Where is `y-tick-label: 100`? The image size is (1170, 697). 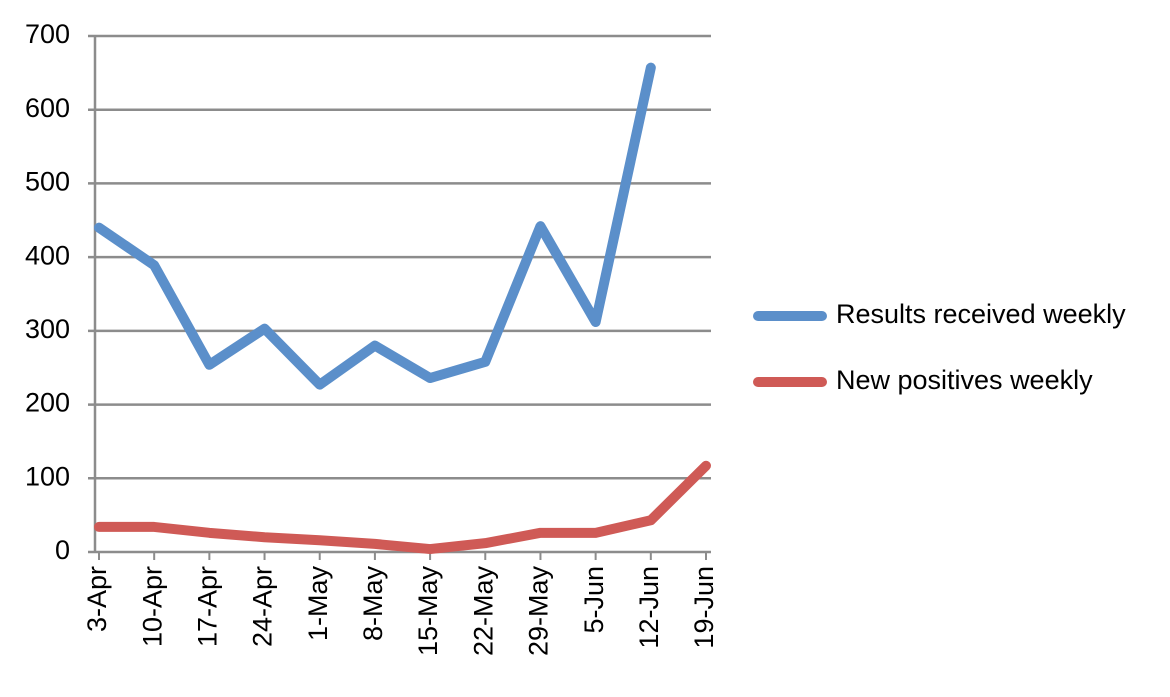
y-tick-label: 100 is located at coordinates (47, 476).